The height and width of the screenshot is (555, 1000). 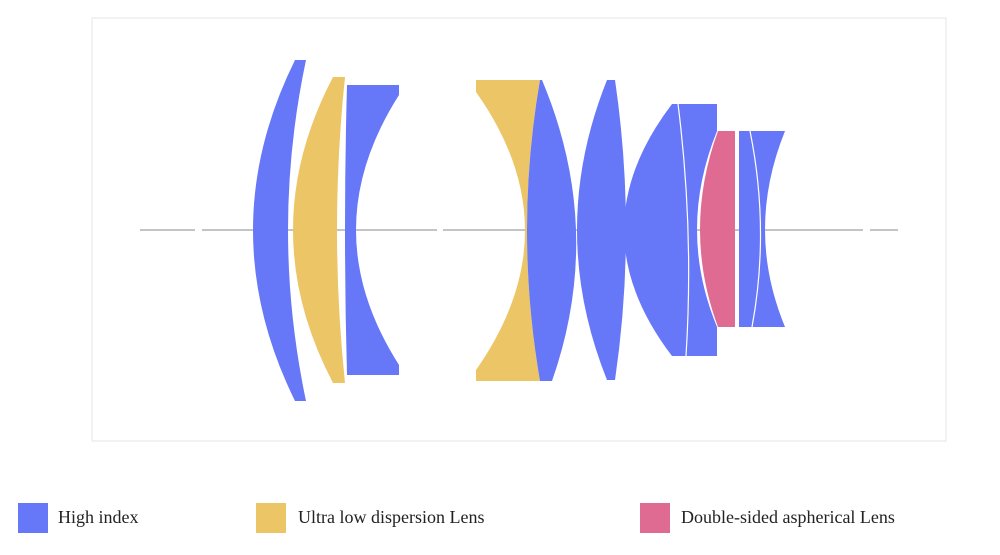 What do you see at coordinates (788, 517) in the screenshot?
I see `legend-label: Double-sided aspherical Lens` at bounding box center [788, 517].